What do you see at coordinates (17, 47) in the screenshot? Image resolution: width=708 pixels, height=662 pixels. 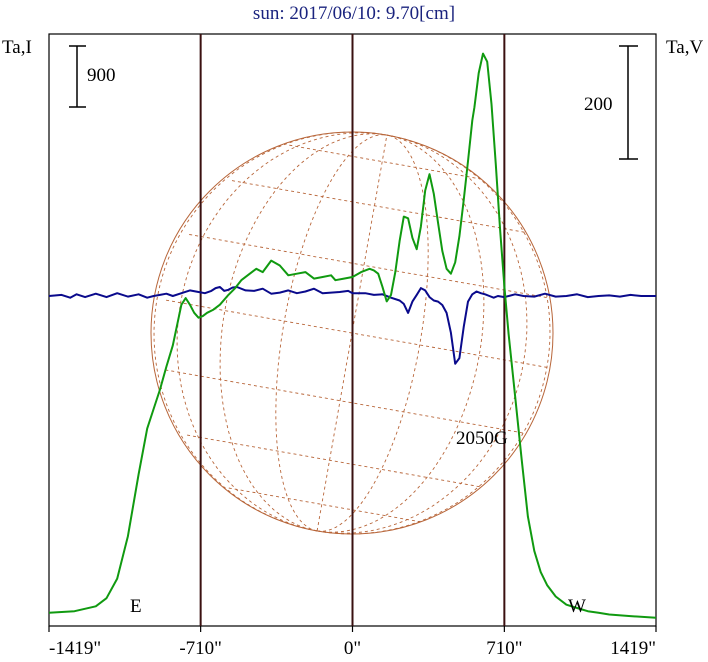 I see `left-axis-label: Ta,I` at bounding box center [17, 47].